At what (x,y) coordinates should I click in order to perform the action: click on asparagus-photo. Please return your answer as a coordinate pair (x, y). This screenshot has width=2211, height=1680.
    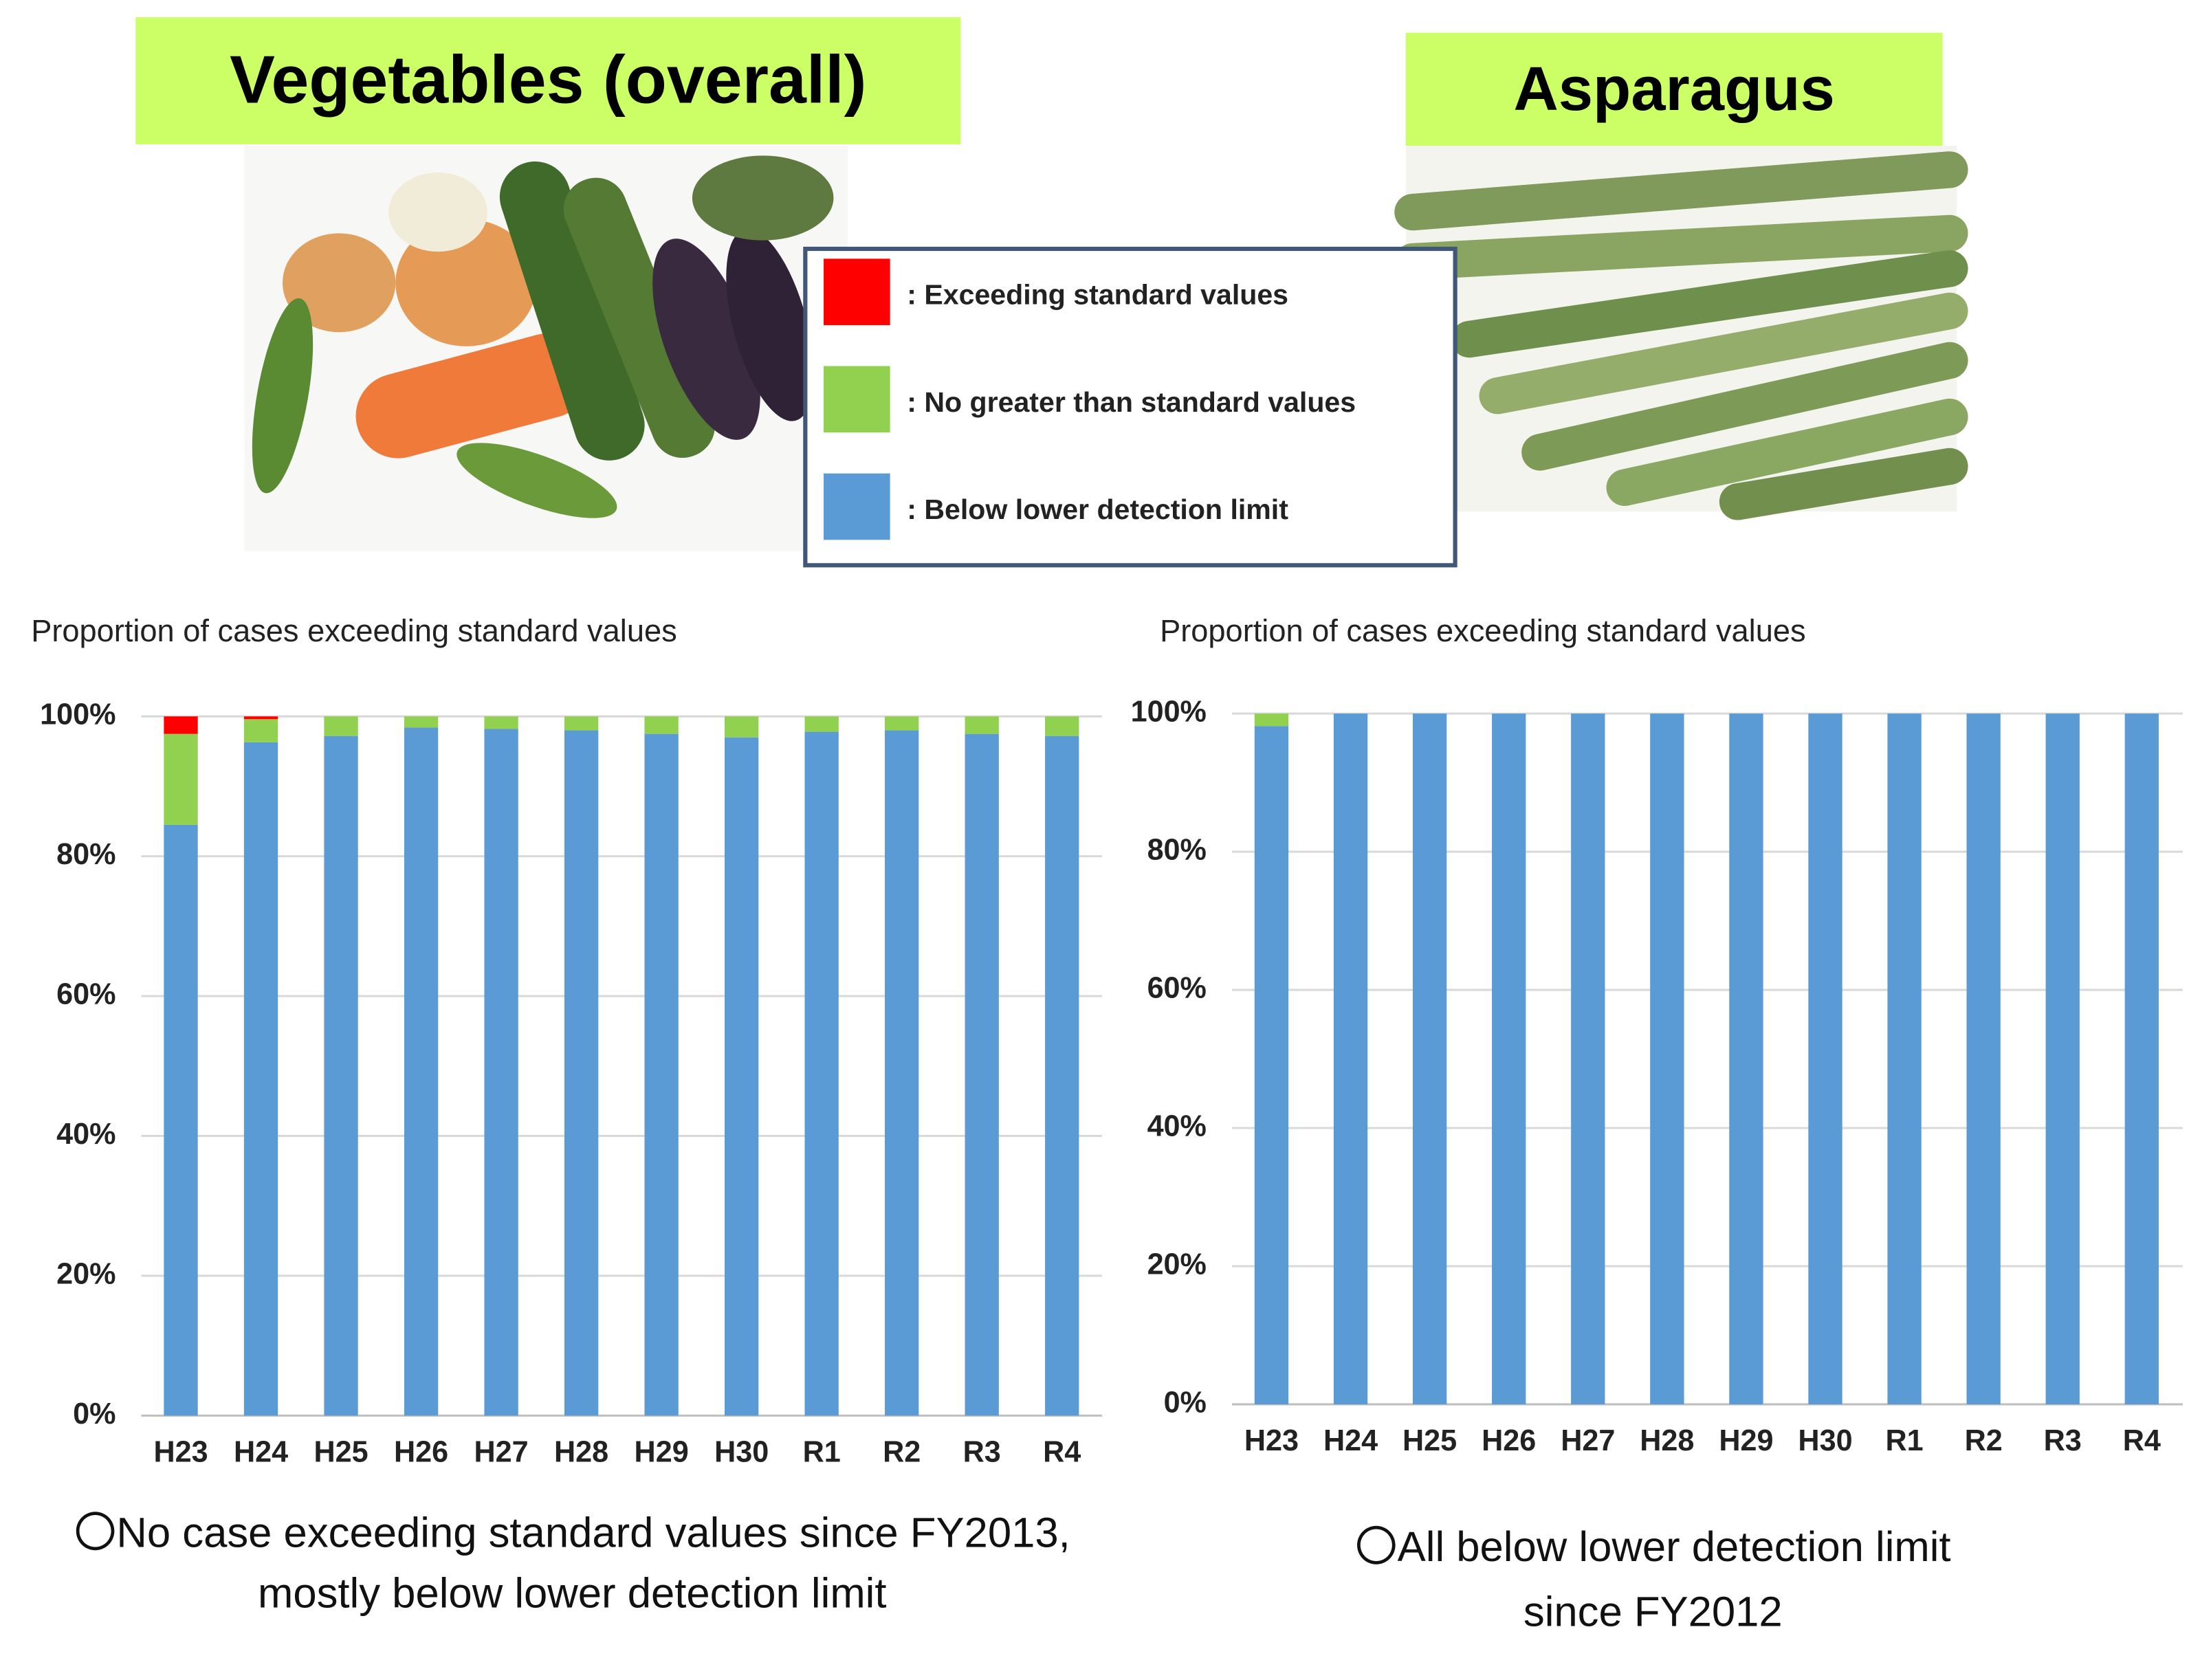
    Looking at the image, I should click on (1681, 332).